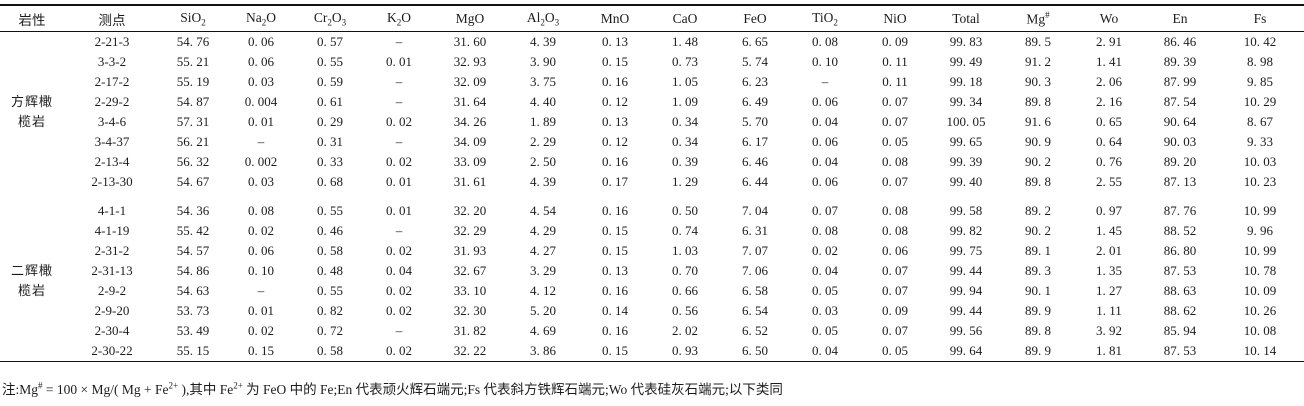 This screenshot has height=406, width=1304. I want to click on cell-tio2: 0. 10, so click(825, 61).